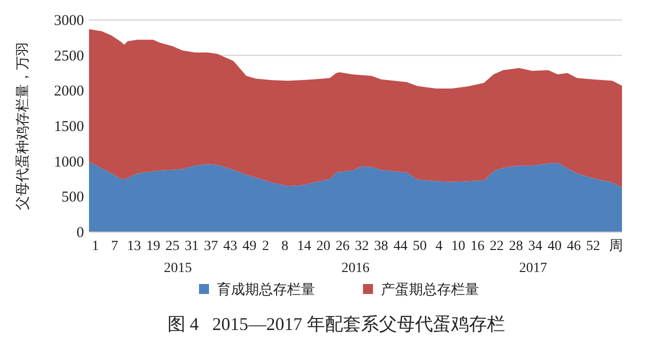 Image resolution: width=652 pixels, height=350 pixels. I want to click on x-tick-label: 40, so click(555, 246).